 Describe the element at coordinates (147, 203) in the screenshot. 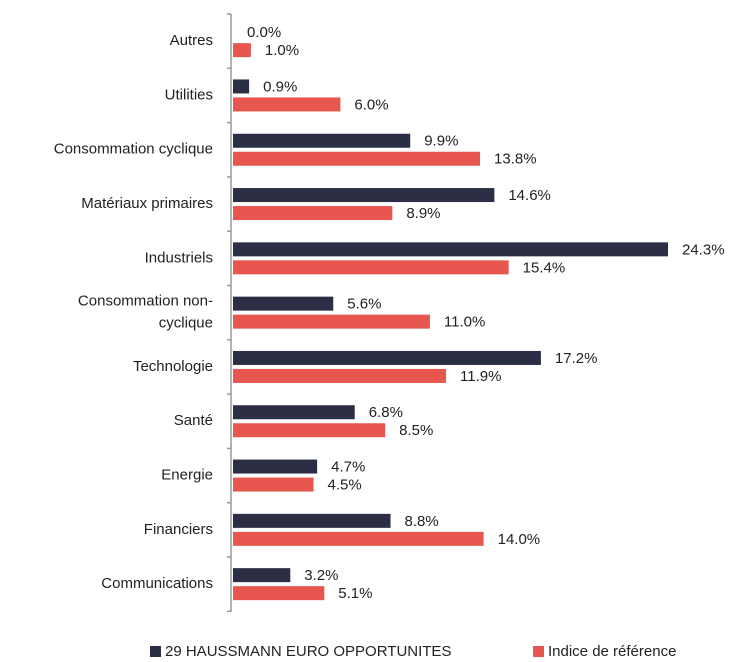

I see `category-label: Matériaux primaires` at that location.